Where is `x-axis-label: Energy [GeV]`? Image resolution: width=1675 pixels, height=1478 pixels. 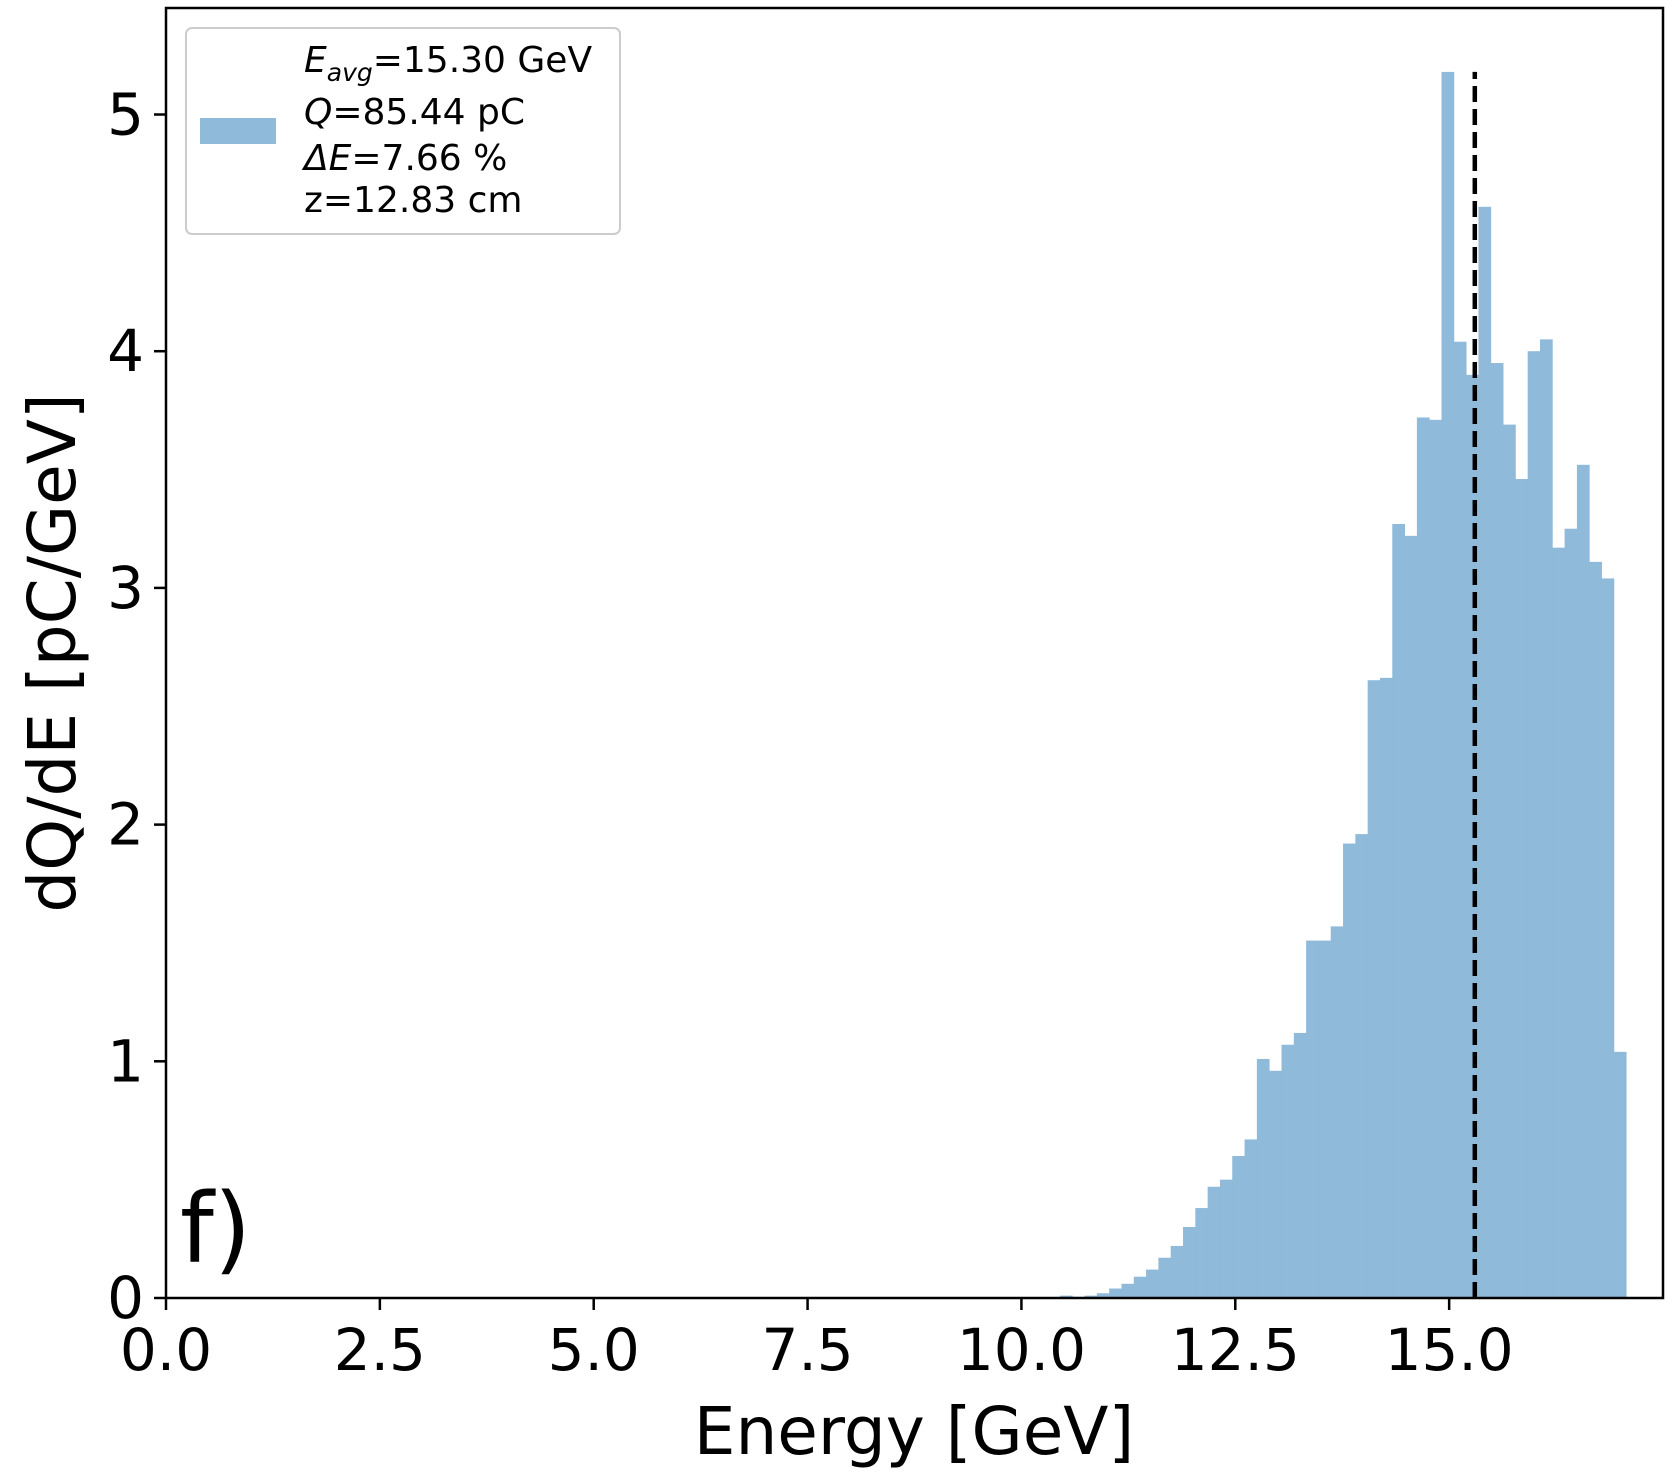
x-axis-label: Energy [GeV] is located at coordinates (914, 1431).